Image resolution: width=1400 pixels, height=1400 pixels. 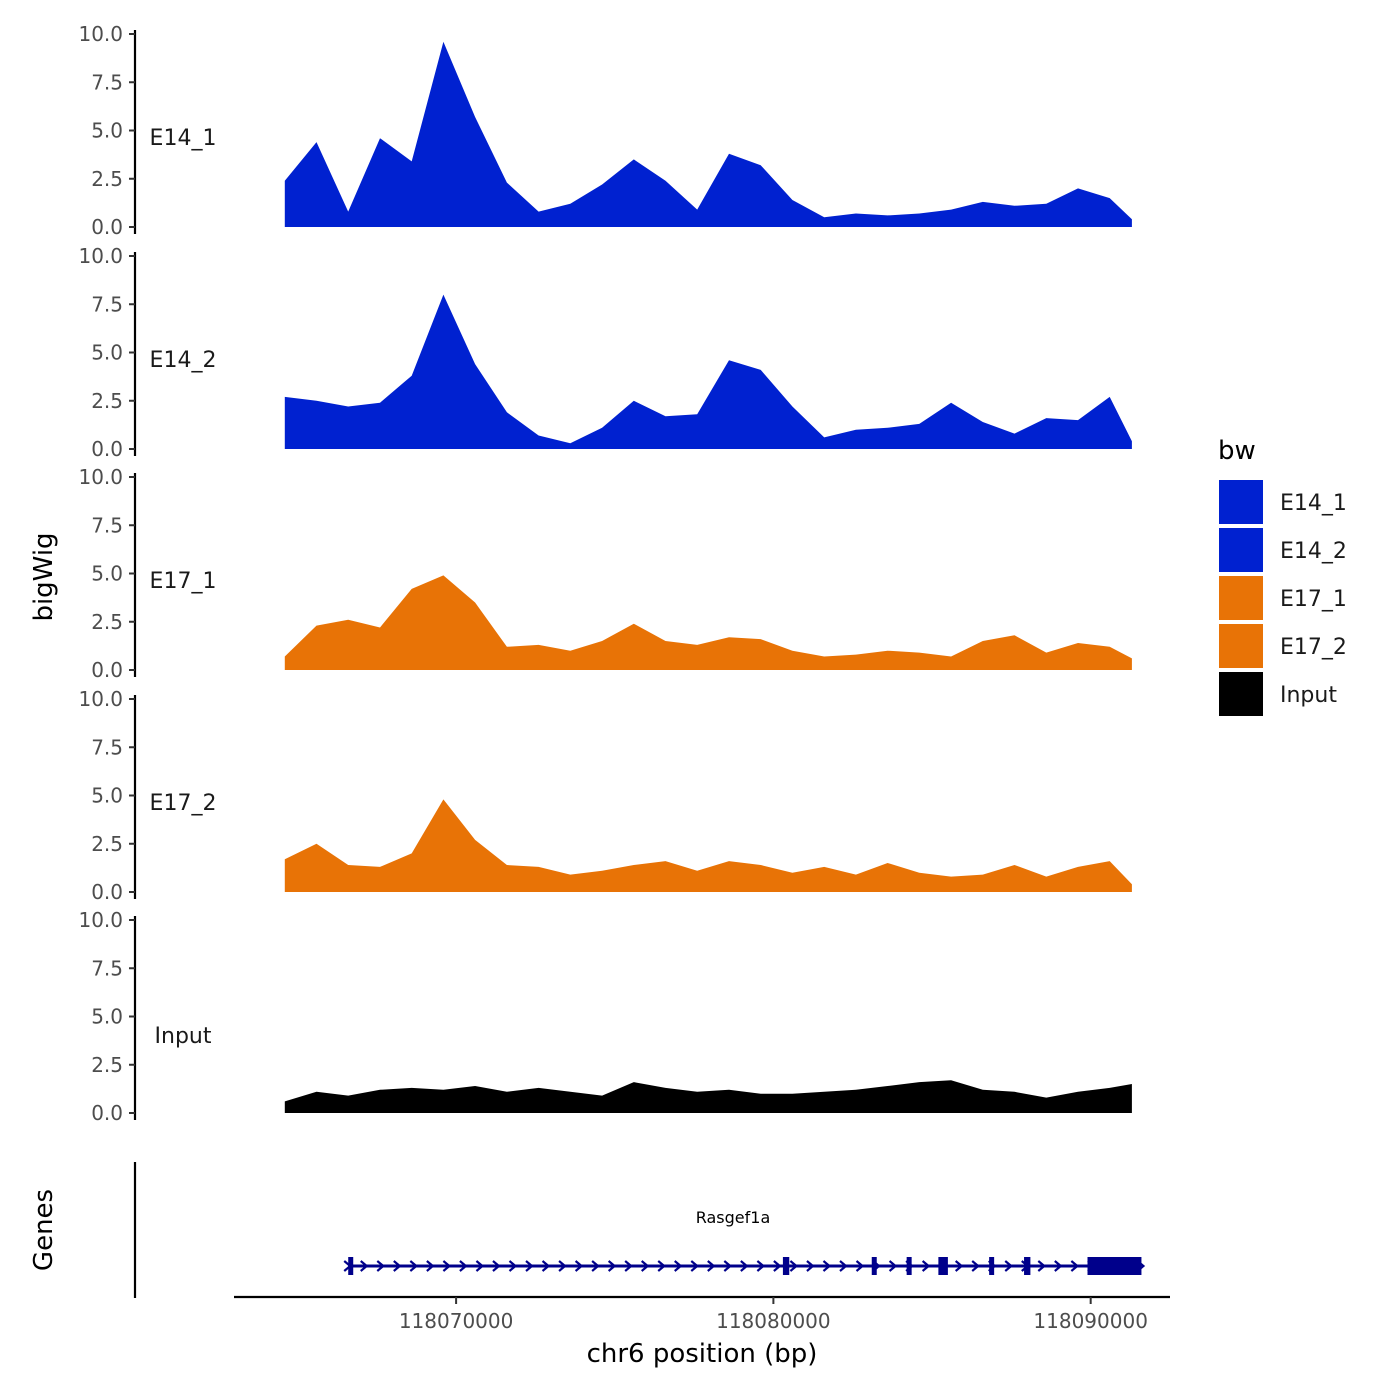 What do you see at coordinates (1237, 451) in the screenshot?
I see `legend-title: bw` at bounding box center [1237, 451].